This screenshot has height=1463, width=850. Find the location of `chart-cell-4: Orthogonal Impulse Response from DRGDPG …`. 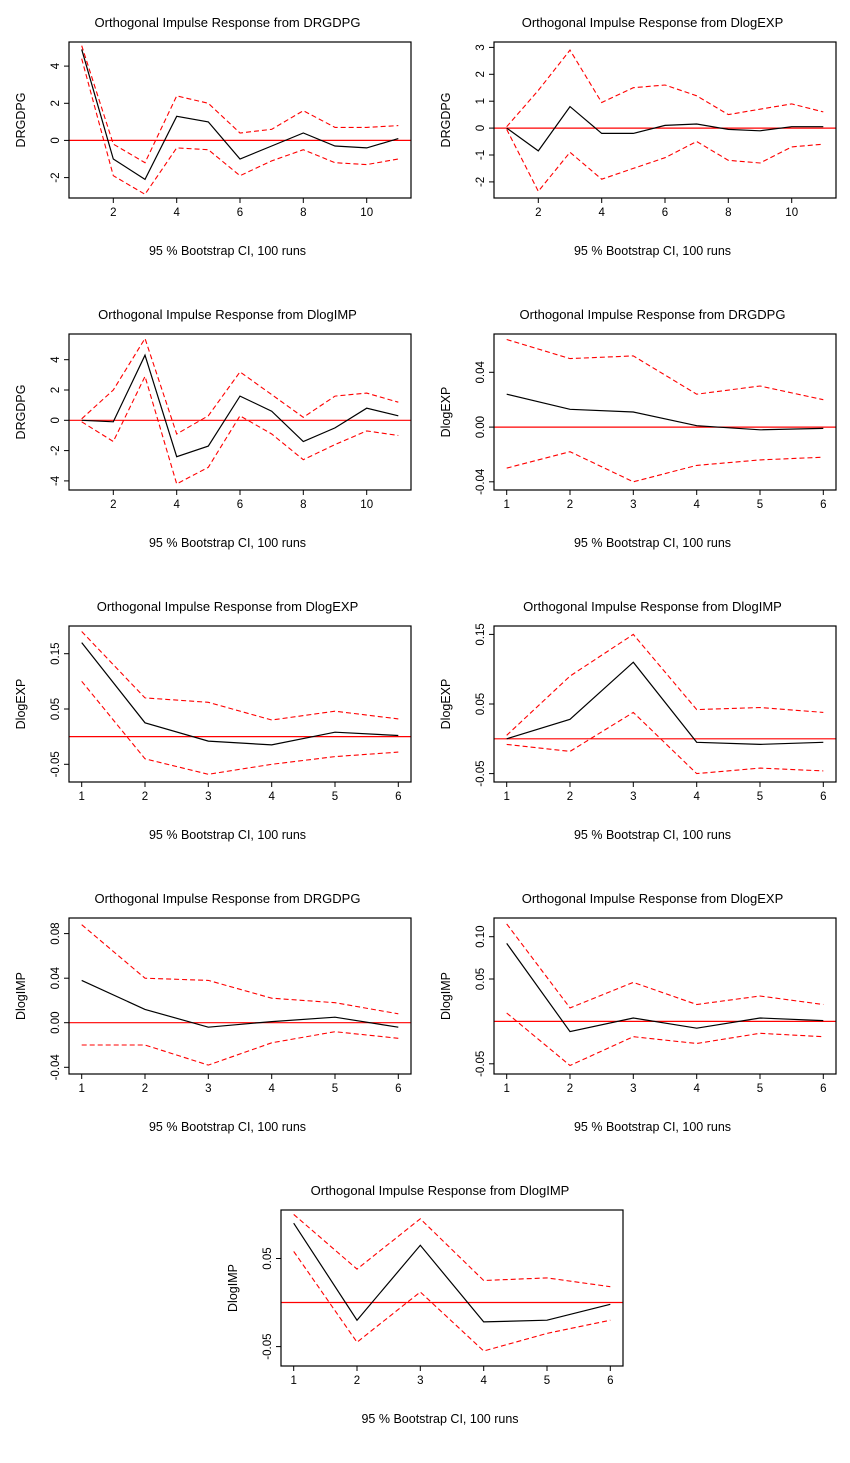

chart-cell-4: Orthogonal Impulse Response from DRGDPG … is located at coordinates (637, 438).